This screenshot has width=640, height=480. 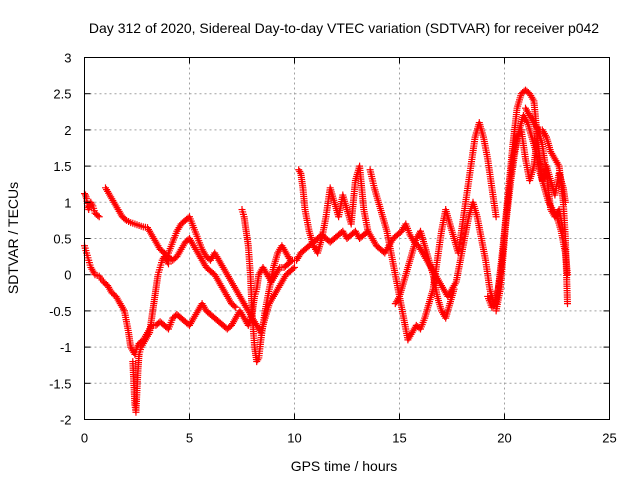 I want to click on y-tick-label: 1.5, so click(x=62, y=166).